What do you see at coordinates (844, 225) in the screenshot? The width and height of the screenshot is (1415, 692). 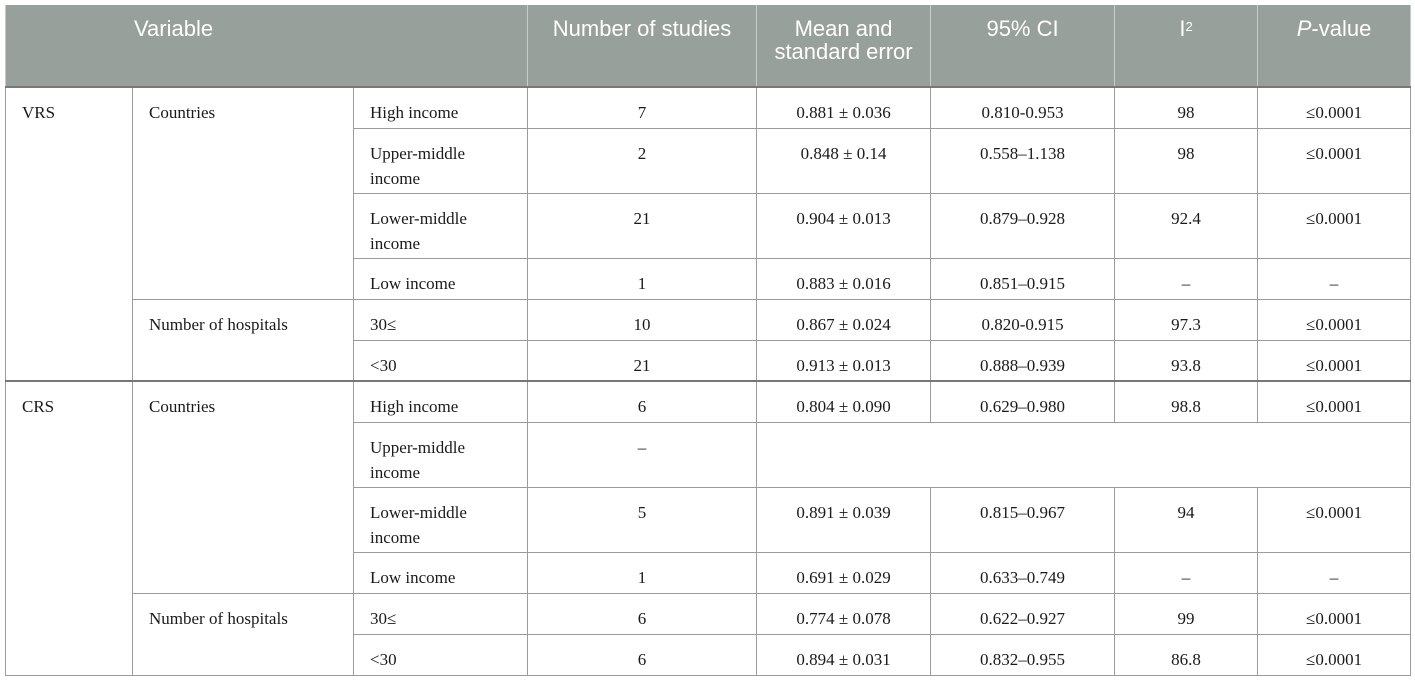 I see `mean-cell: 0.904 ± 0.013` at bounding box center [844, 225].